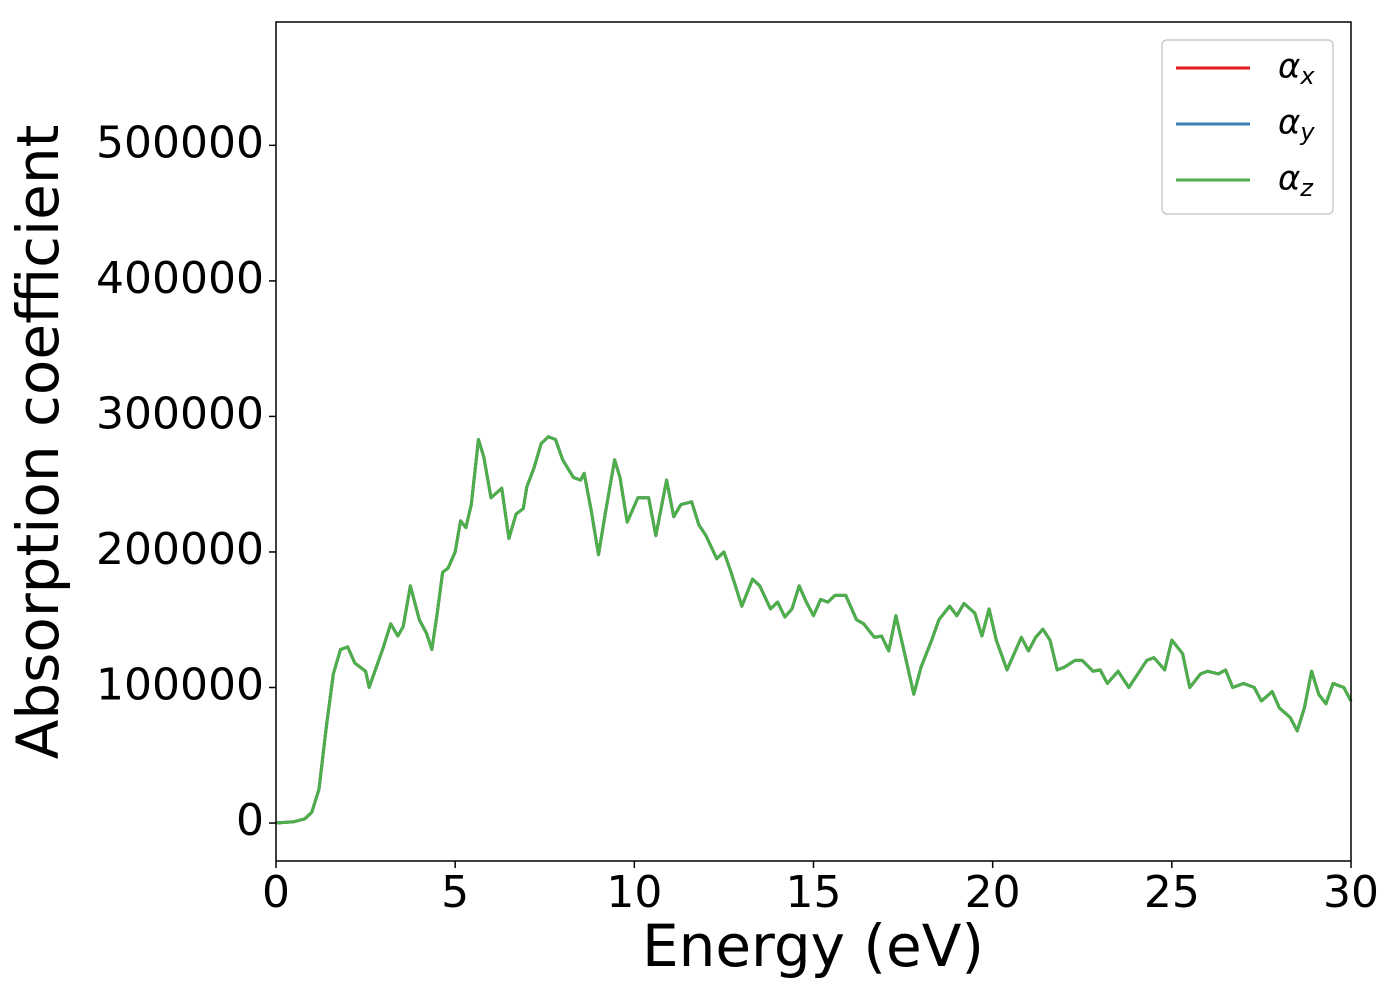 This screenshot has width=1400, height=1000. What do you see at coordinates (814, 892) in the screenshot?
I see `x-tick-label: 15` at bounding box center [814, 892].